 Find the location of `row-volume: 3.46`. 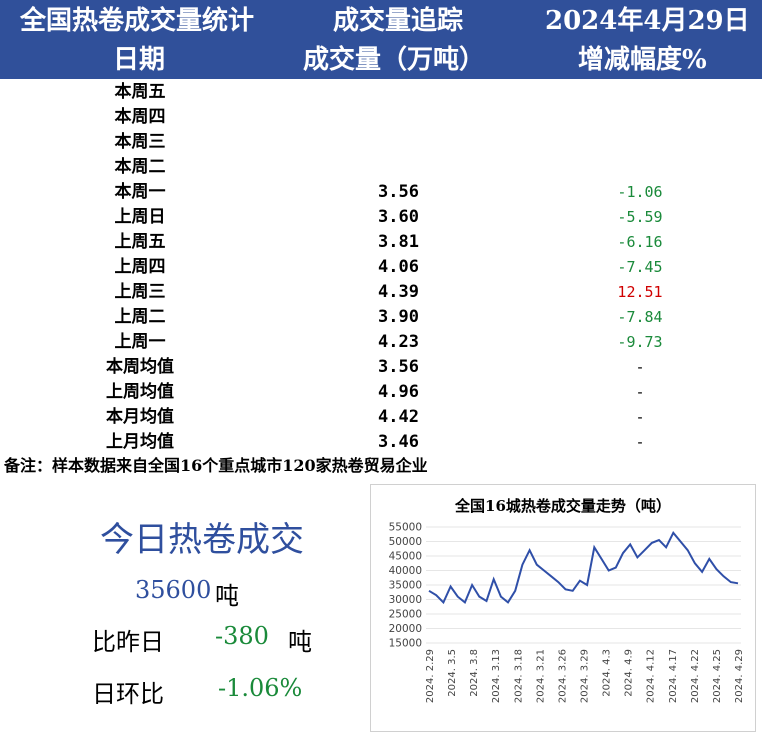

row-volume: 3.46 is located at coordinates (398, 442).